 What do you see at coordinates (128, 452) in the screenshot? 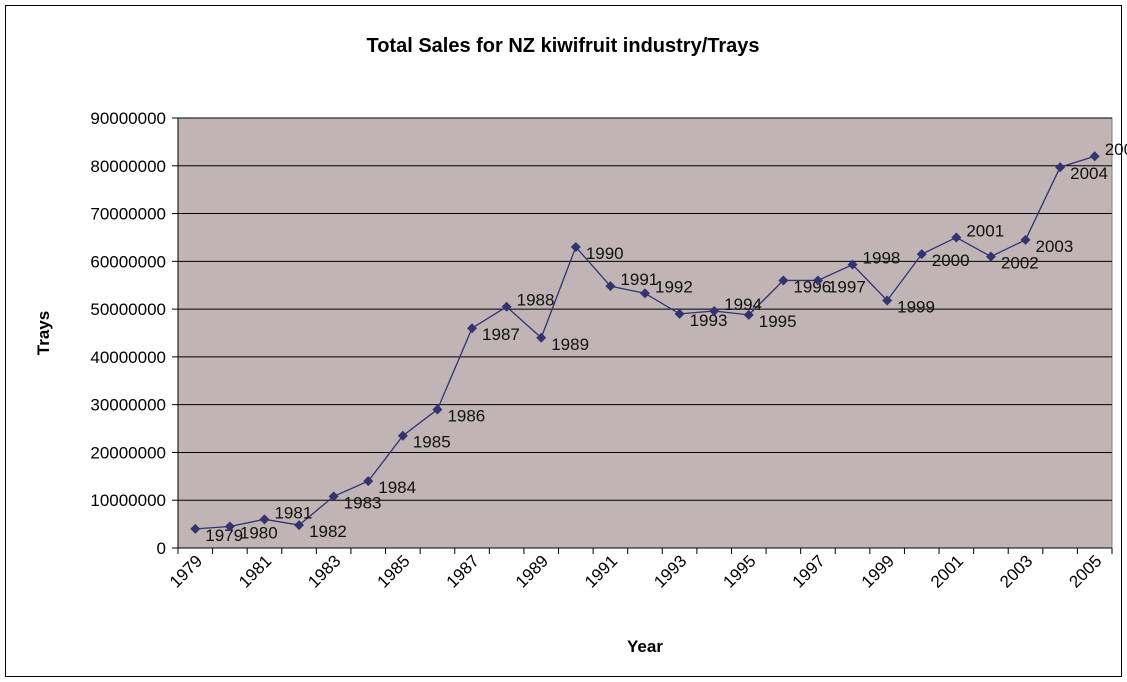
I see `y-tick-label: 20000000` at bounding box center [128, 452].